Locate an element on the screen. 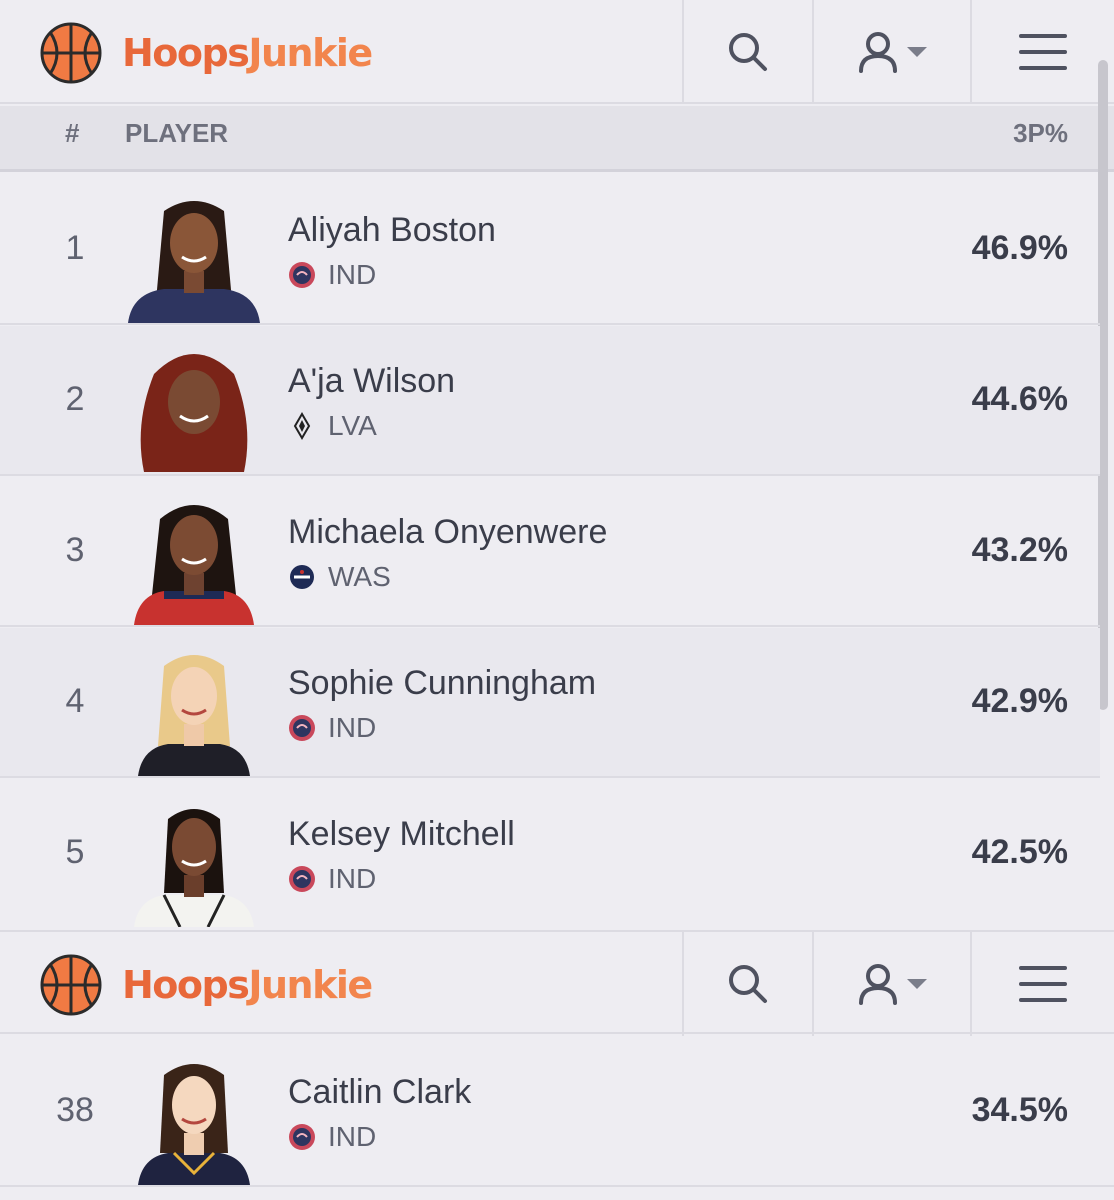 This screenshot has height=1200, width=1114. player-team: LVA is located at coordinates (332, 426).